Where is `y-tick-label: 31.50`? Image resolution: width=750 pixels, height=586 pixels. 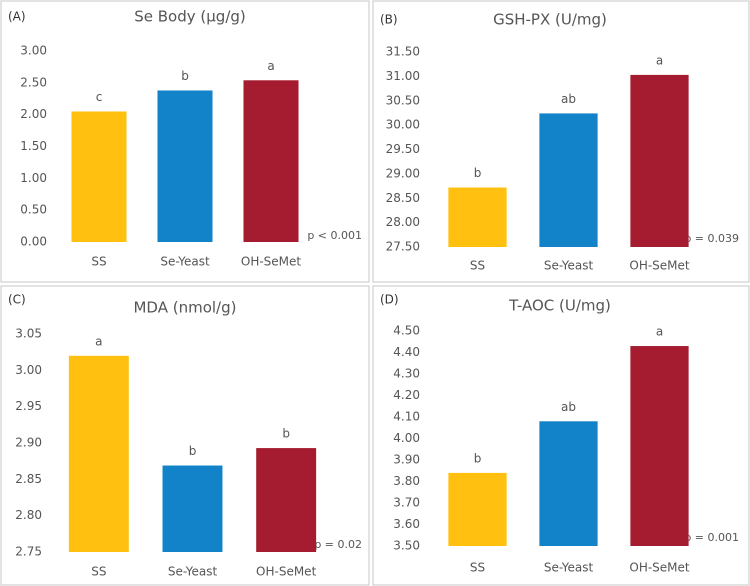 y-tick-label: 31.50 is located at coordinates (403, 52).